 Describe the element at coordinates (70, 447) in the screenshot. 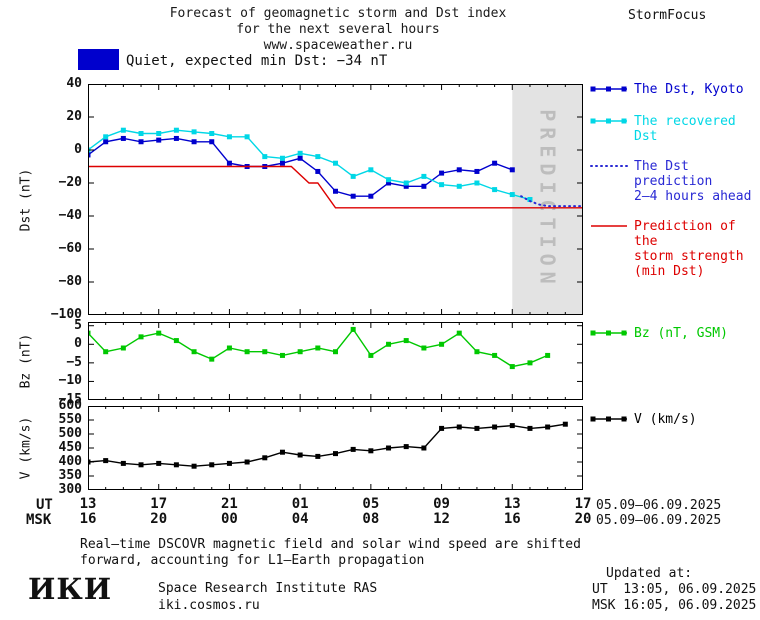

I see `y-tick-label: 450` at that location.